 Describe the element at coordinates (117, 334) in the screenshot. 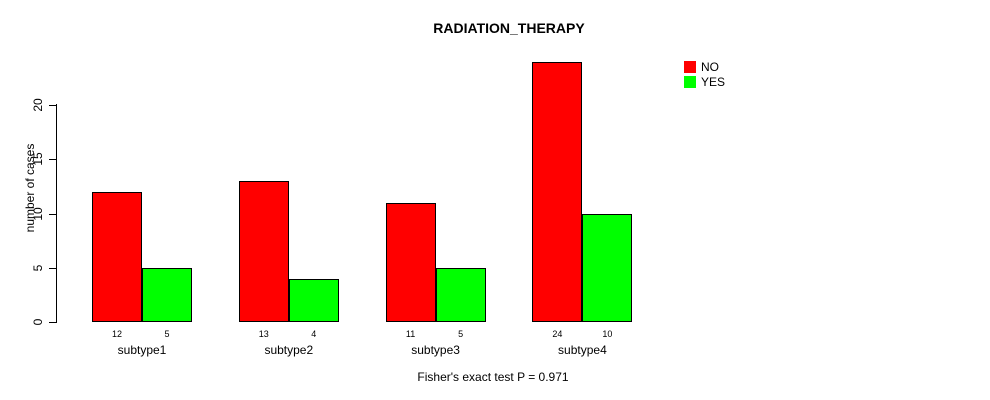

I see `bar-count-label: 12` at that location.